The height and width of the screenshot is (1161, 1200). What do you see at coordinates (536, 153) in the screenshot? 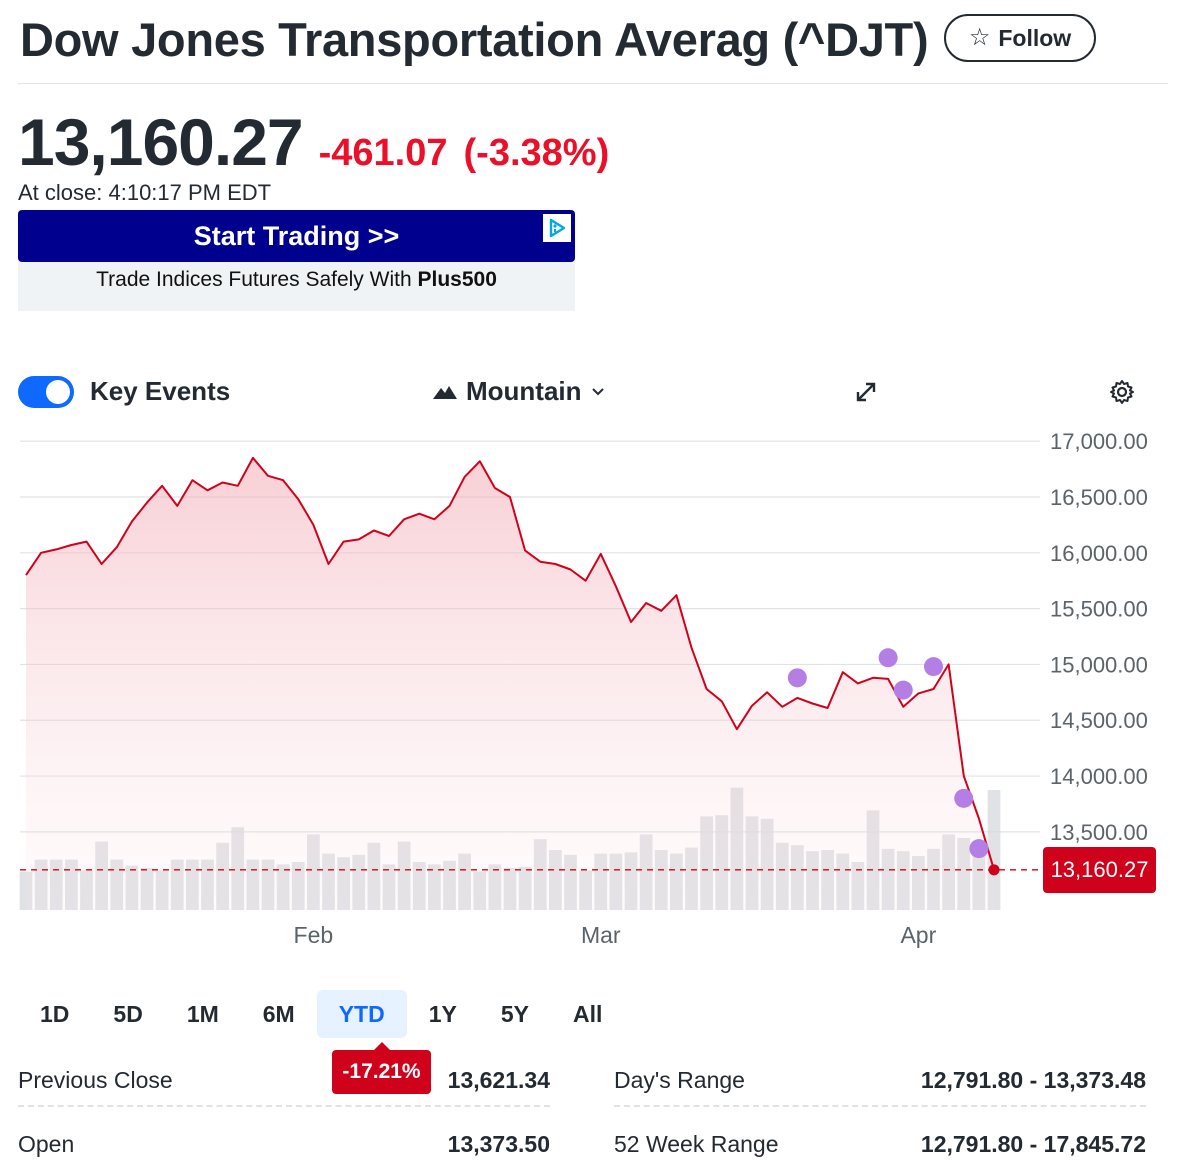
I see `price-change-percent: (-3.38%)` at bounding box center [536, 153].